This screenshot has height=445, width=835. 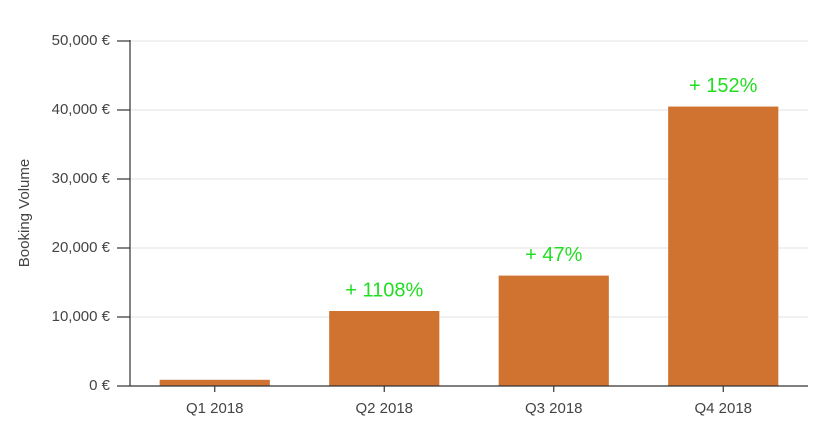 I want to click on x-tick-label: Q4 2018, so click(x=723, y=408).